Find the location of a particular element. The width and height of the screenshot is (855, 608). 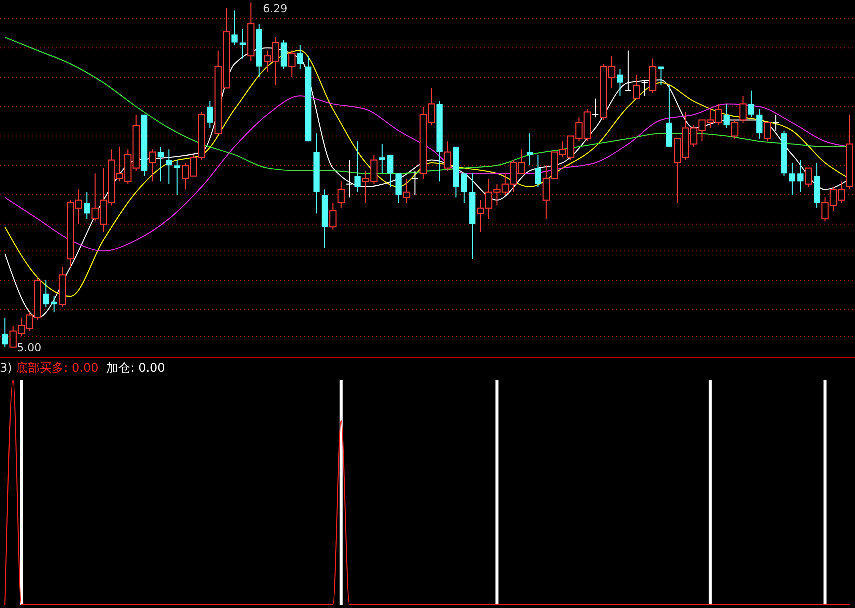

text: 3) is located at coordinates (8, 368).